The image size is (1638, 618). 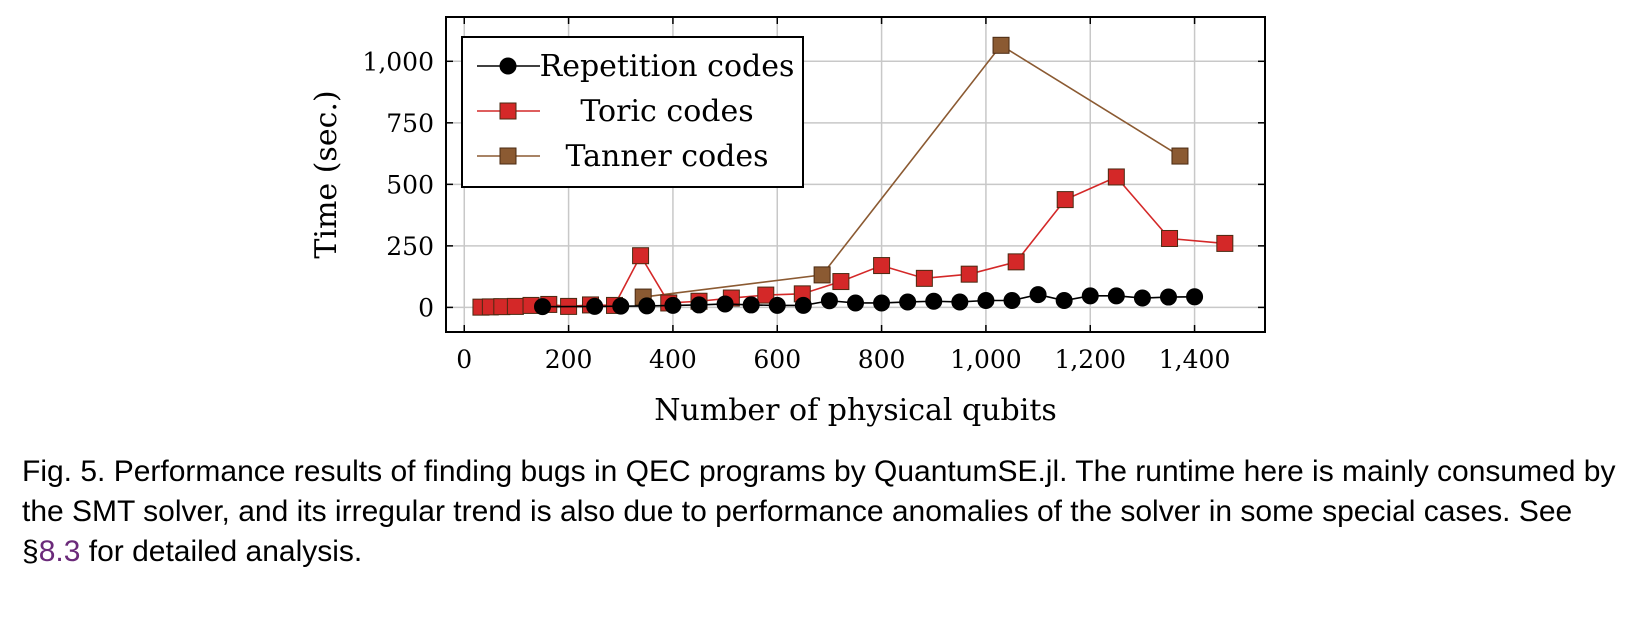 What do you see at coordinates (673, 359) in the screenshot?
I see `x-tick-label: 400` at bounding box center [673, 359].